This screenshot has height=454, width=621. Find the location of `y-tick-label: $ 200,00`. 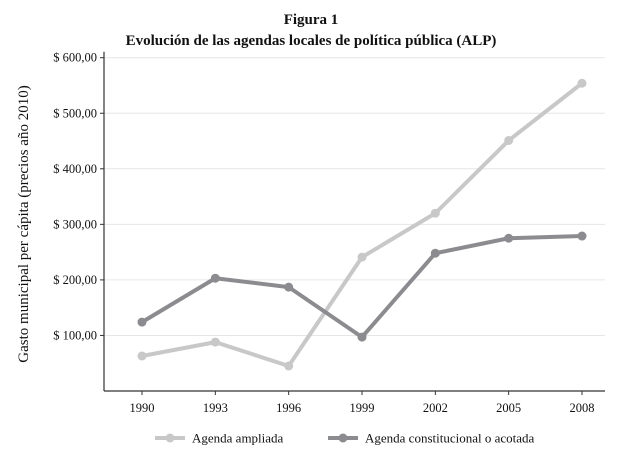

y-tick-label: $ 200,00 is located at coordinates (75, 280).